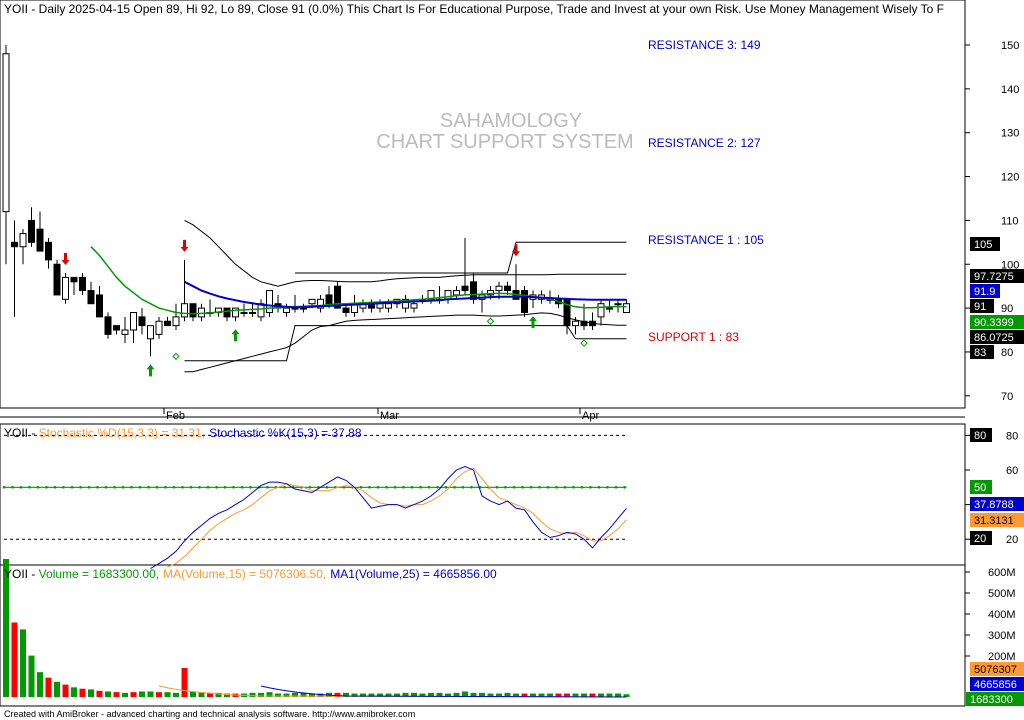 This screenshot has width=1024, height=720. I want to click on axis-tag-stoch-80: 80, so click(981, 435).